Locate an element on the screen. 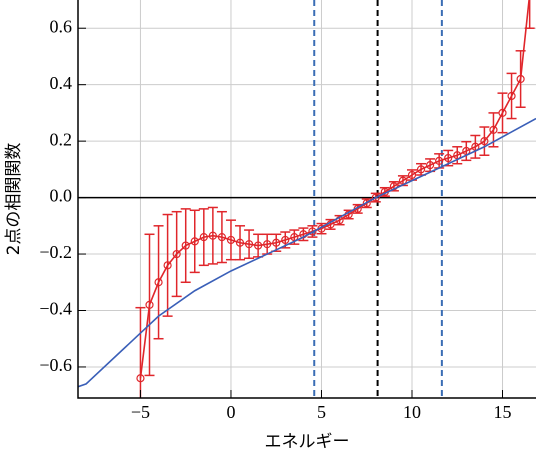 This screenshot has width=536, height=460. x-tick-label: 10 is located at coordinates (412, 412).